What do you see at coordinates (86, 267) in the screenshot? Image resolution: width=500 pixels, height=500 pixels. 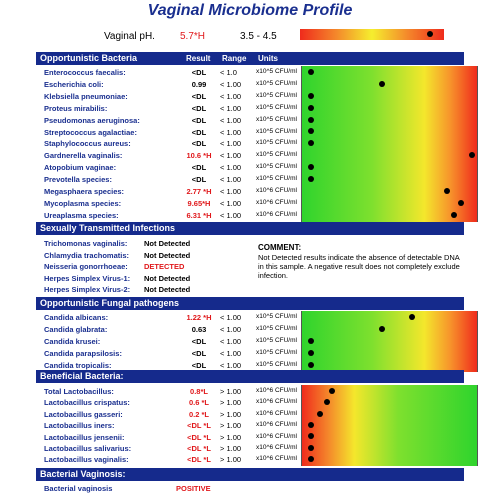 I see `pathogen-name: Neisseria gonorrhoeae:` at bounding box center [86, 267].